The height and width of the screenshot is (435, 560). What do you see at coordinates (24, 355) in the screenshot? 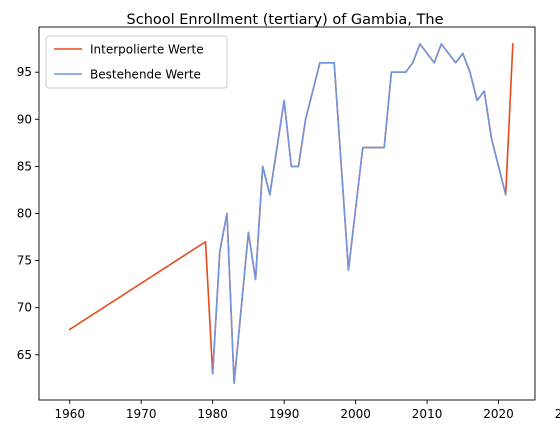
I see `y-tick-label: 65` at bounding box center [24, 355].